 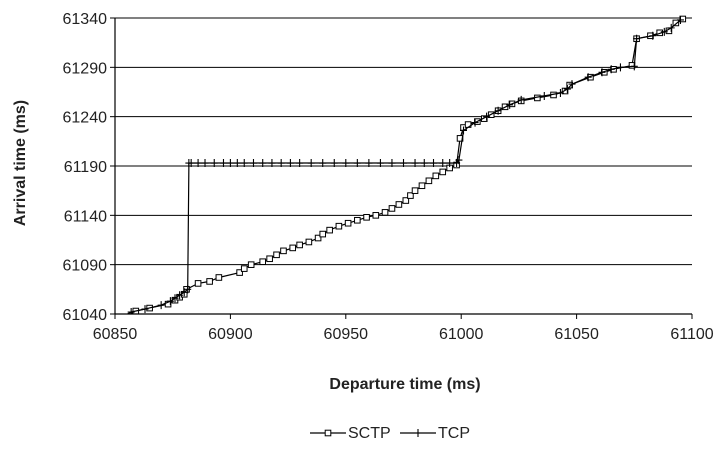 What do you see at coordinates (85, 216) in the screenshot?
I see `y-tick-label: 61140` at bounding box center [85, 216].